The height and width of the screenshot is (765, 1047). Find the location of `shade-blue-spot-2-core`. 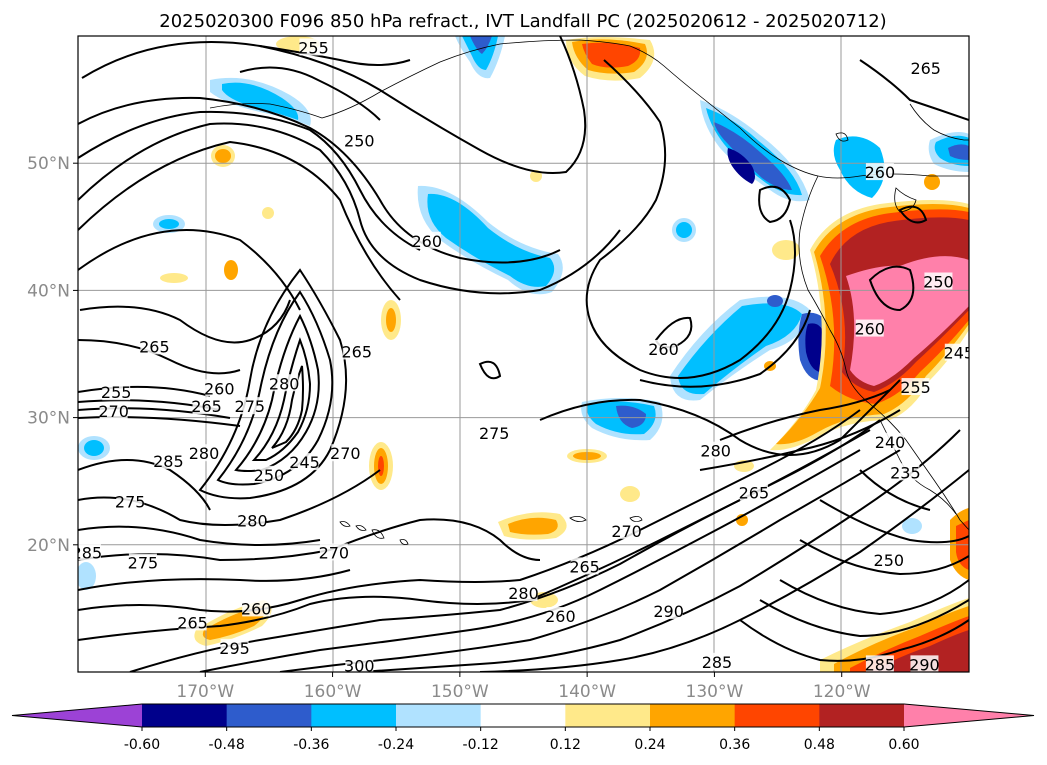

shade-blue-spot-2-core is located at coordinates (684, 230).